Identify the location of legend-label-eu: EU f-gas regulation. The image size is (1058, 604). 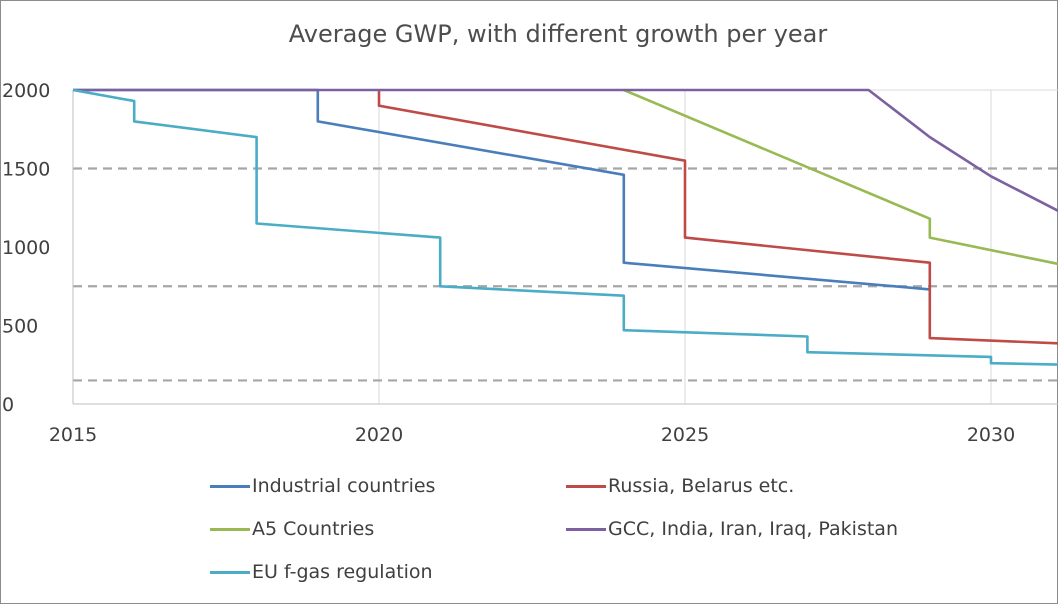
(342, 572).